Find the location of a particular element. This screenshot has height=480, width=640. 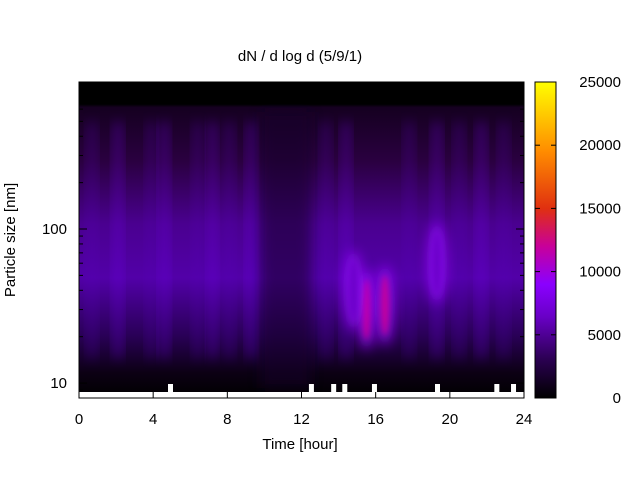

x-tick-label: 4 is located at coordinates (153, 419).